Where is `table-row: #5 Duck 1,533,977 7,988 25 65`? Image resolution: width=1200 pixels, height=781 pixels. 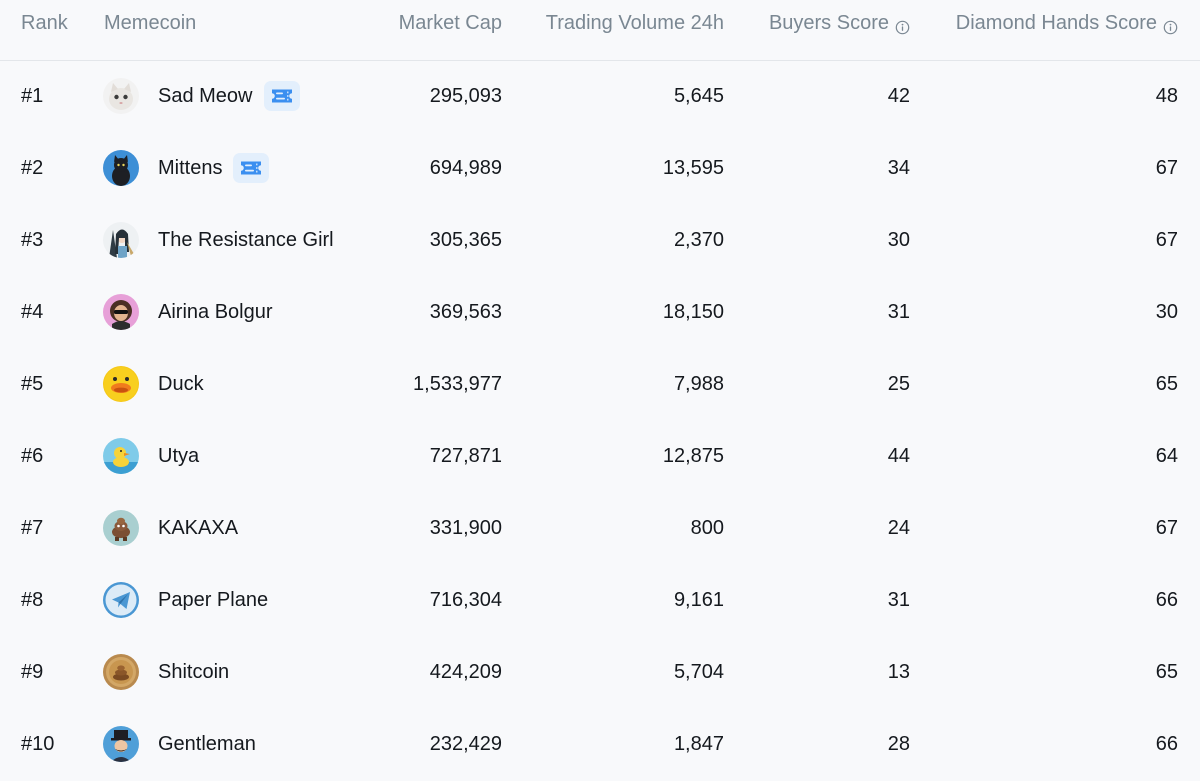
table-row: #5 Duck 1,533,977 7,988 25 65 is located at coordinates (600, 384).